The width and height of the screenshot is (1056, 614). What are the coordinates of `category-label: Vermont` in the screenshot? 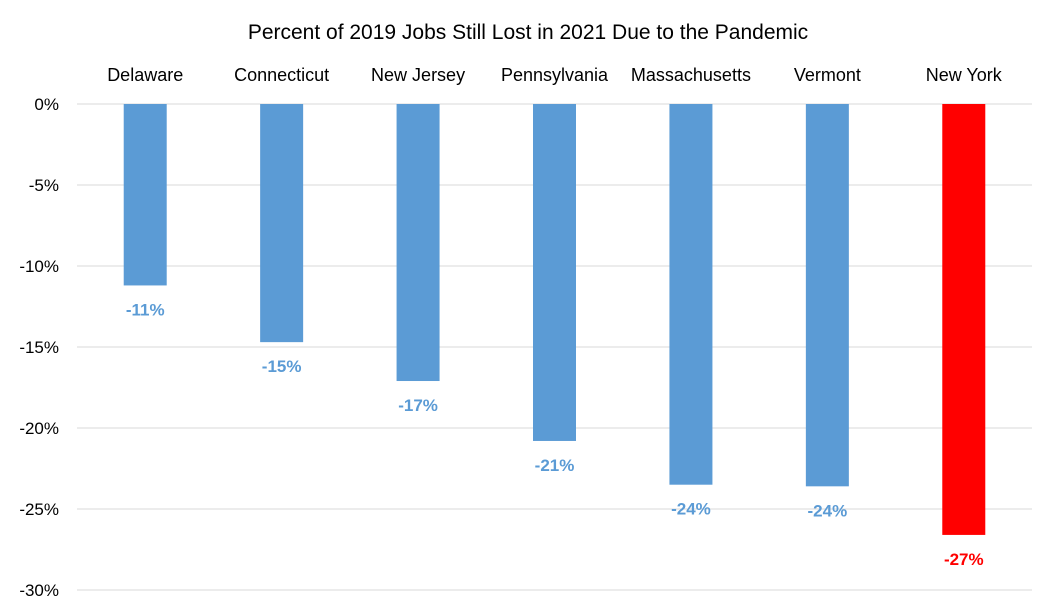 It's located at (827, 75).